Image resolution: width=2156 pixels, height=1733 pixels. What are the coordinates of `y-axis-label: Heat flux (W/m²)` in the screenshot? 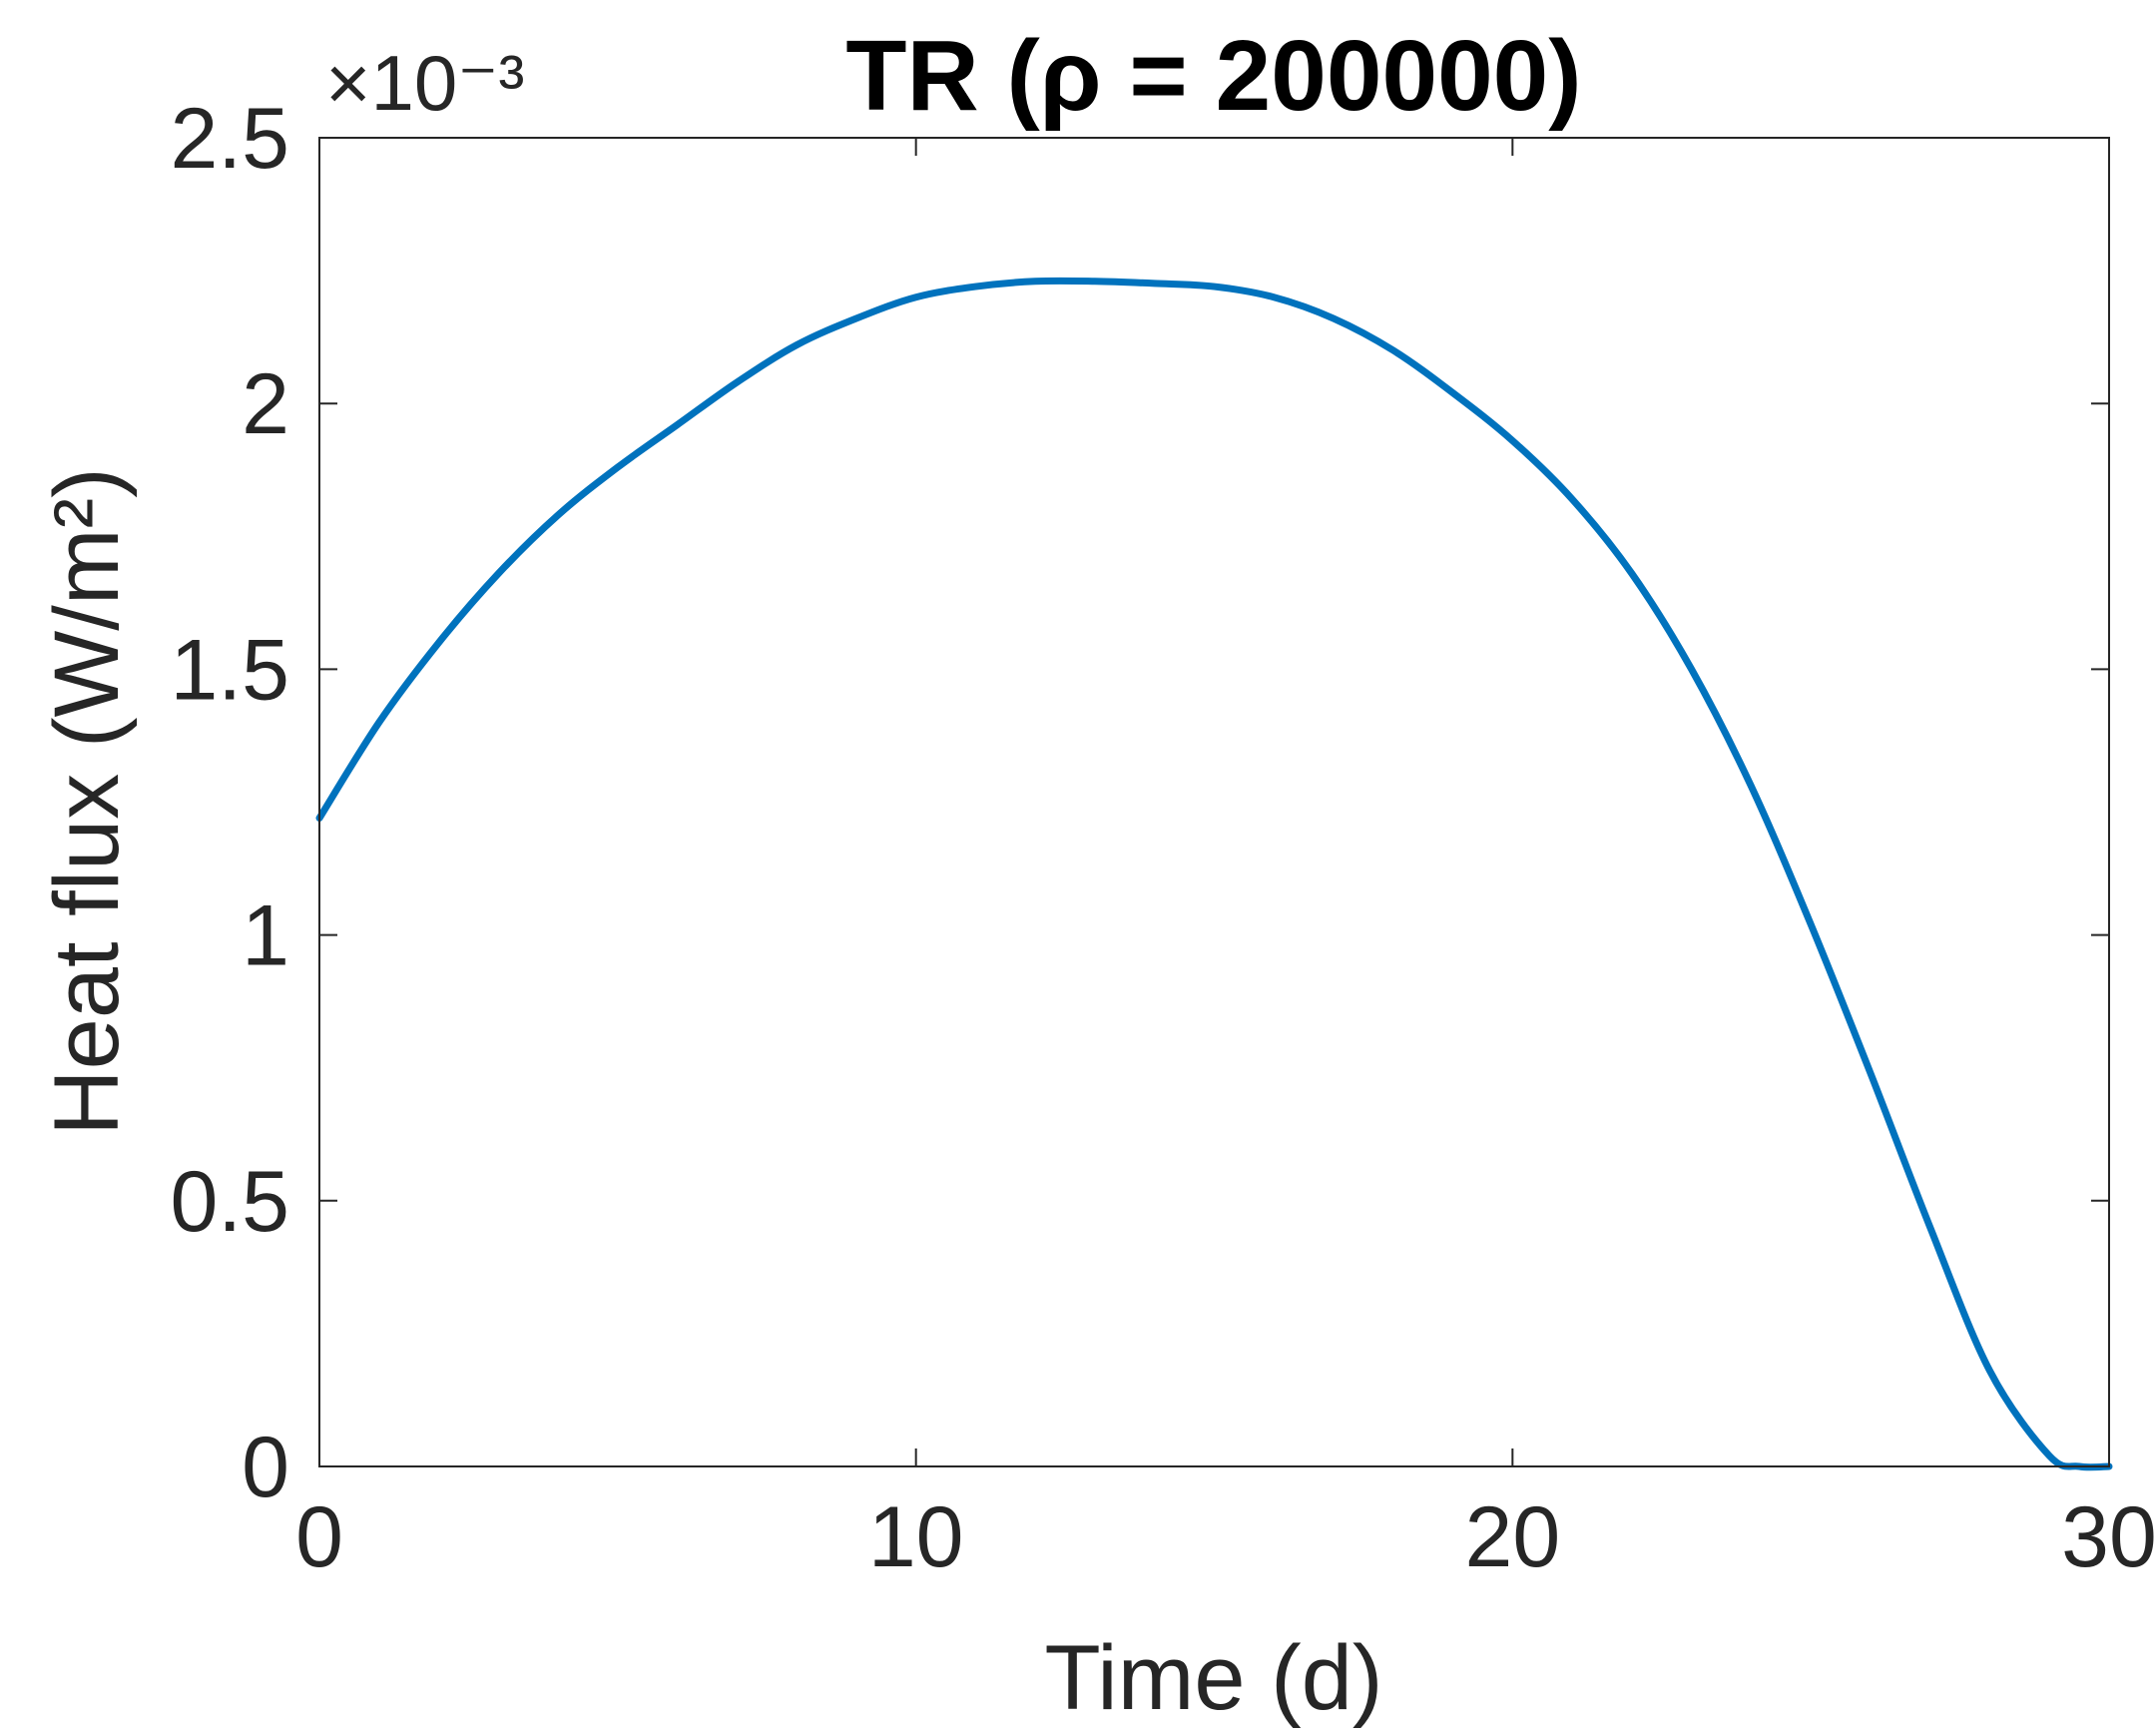 It's located at (87, 801).